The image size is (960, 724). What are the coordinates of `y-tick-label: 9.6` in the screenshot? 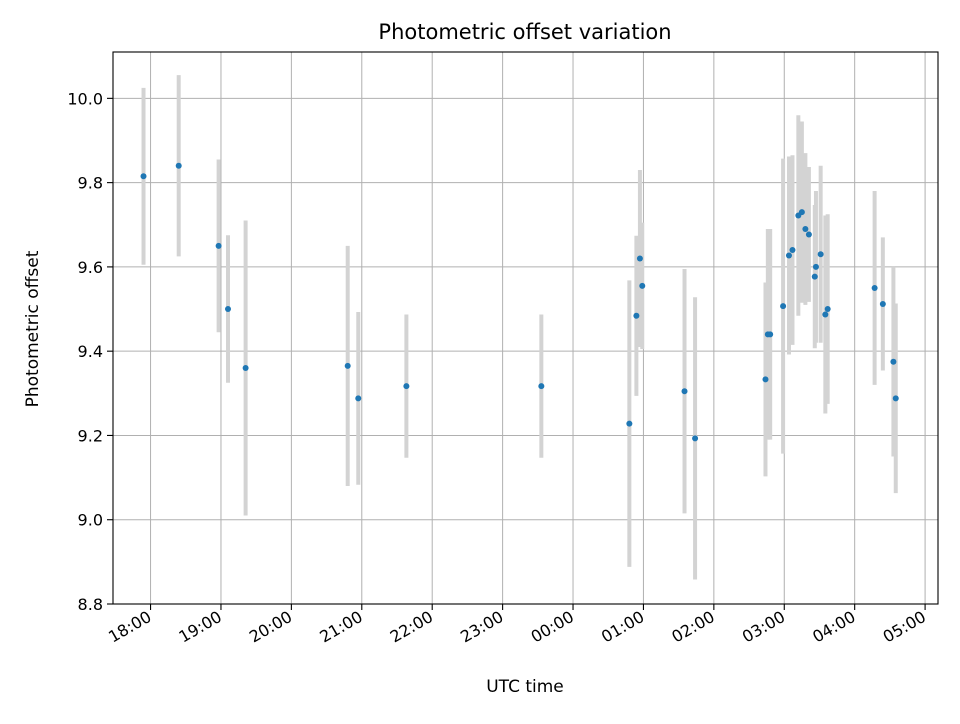 It's located at (90, 267).